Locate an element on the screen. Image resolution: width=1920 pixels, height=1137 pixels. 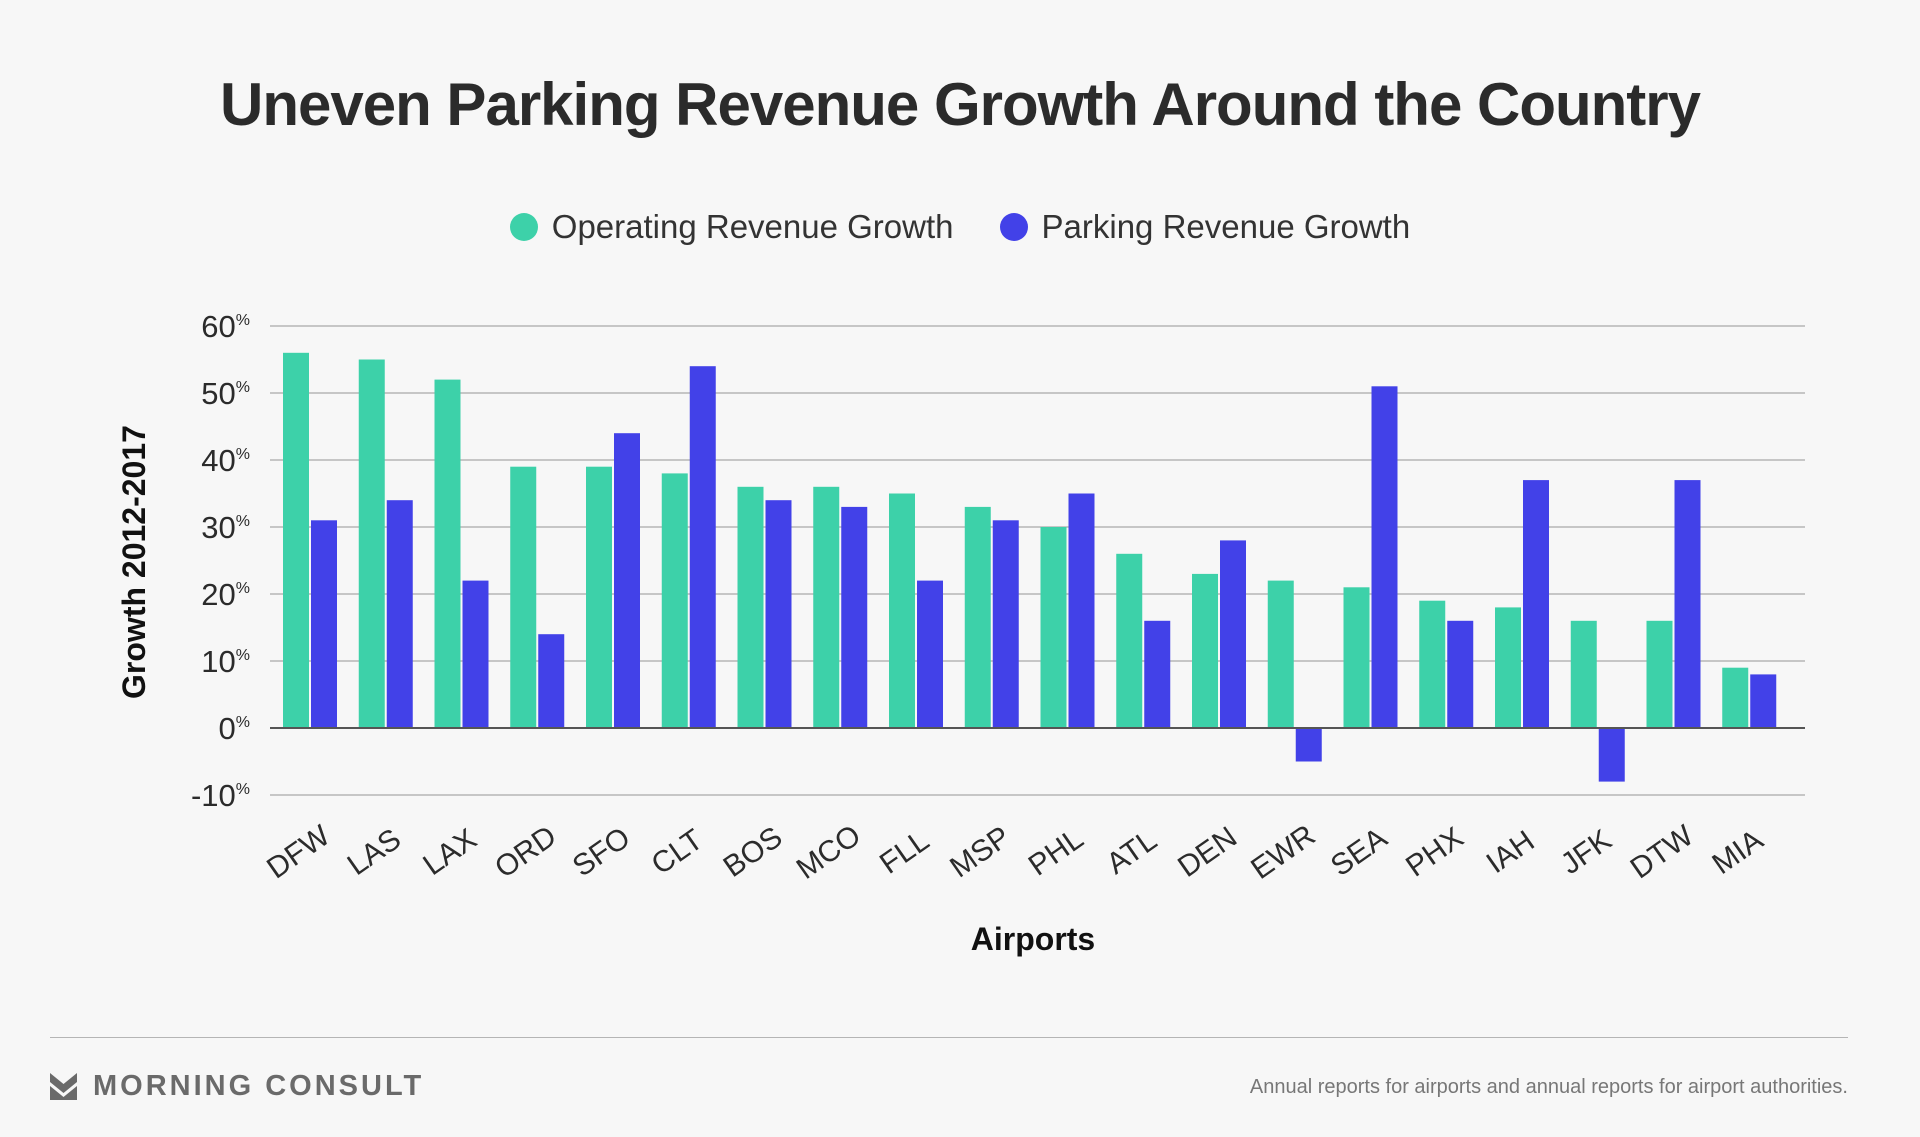
legend-swatch-operating is located at coordinates (523, 227).